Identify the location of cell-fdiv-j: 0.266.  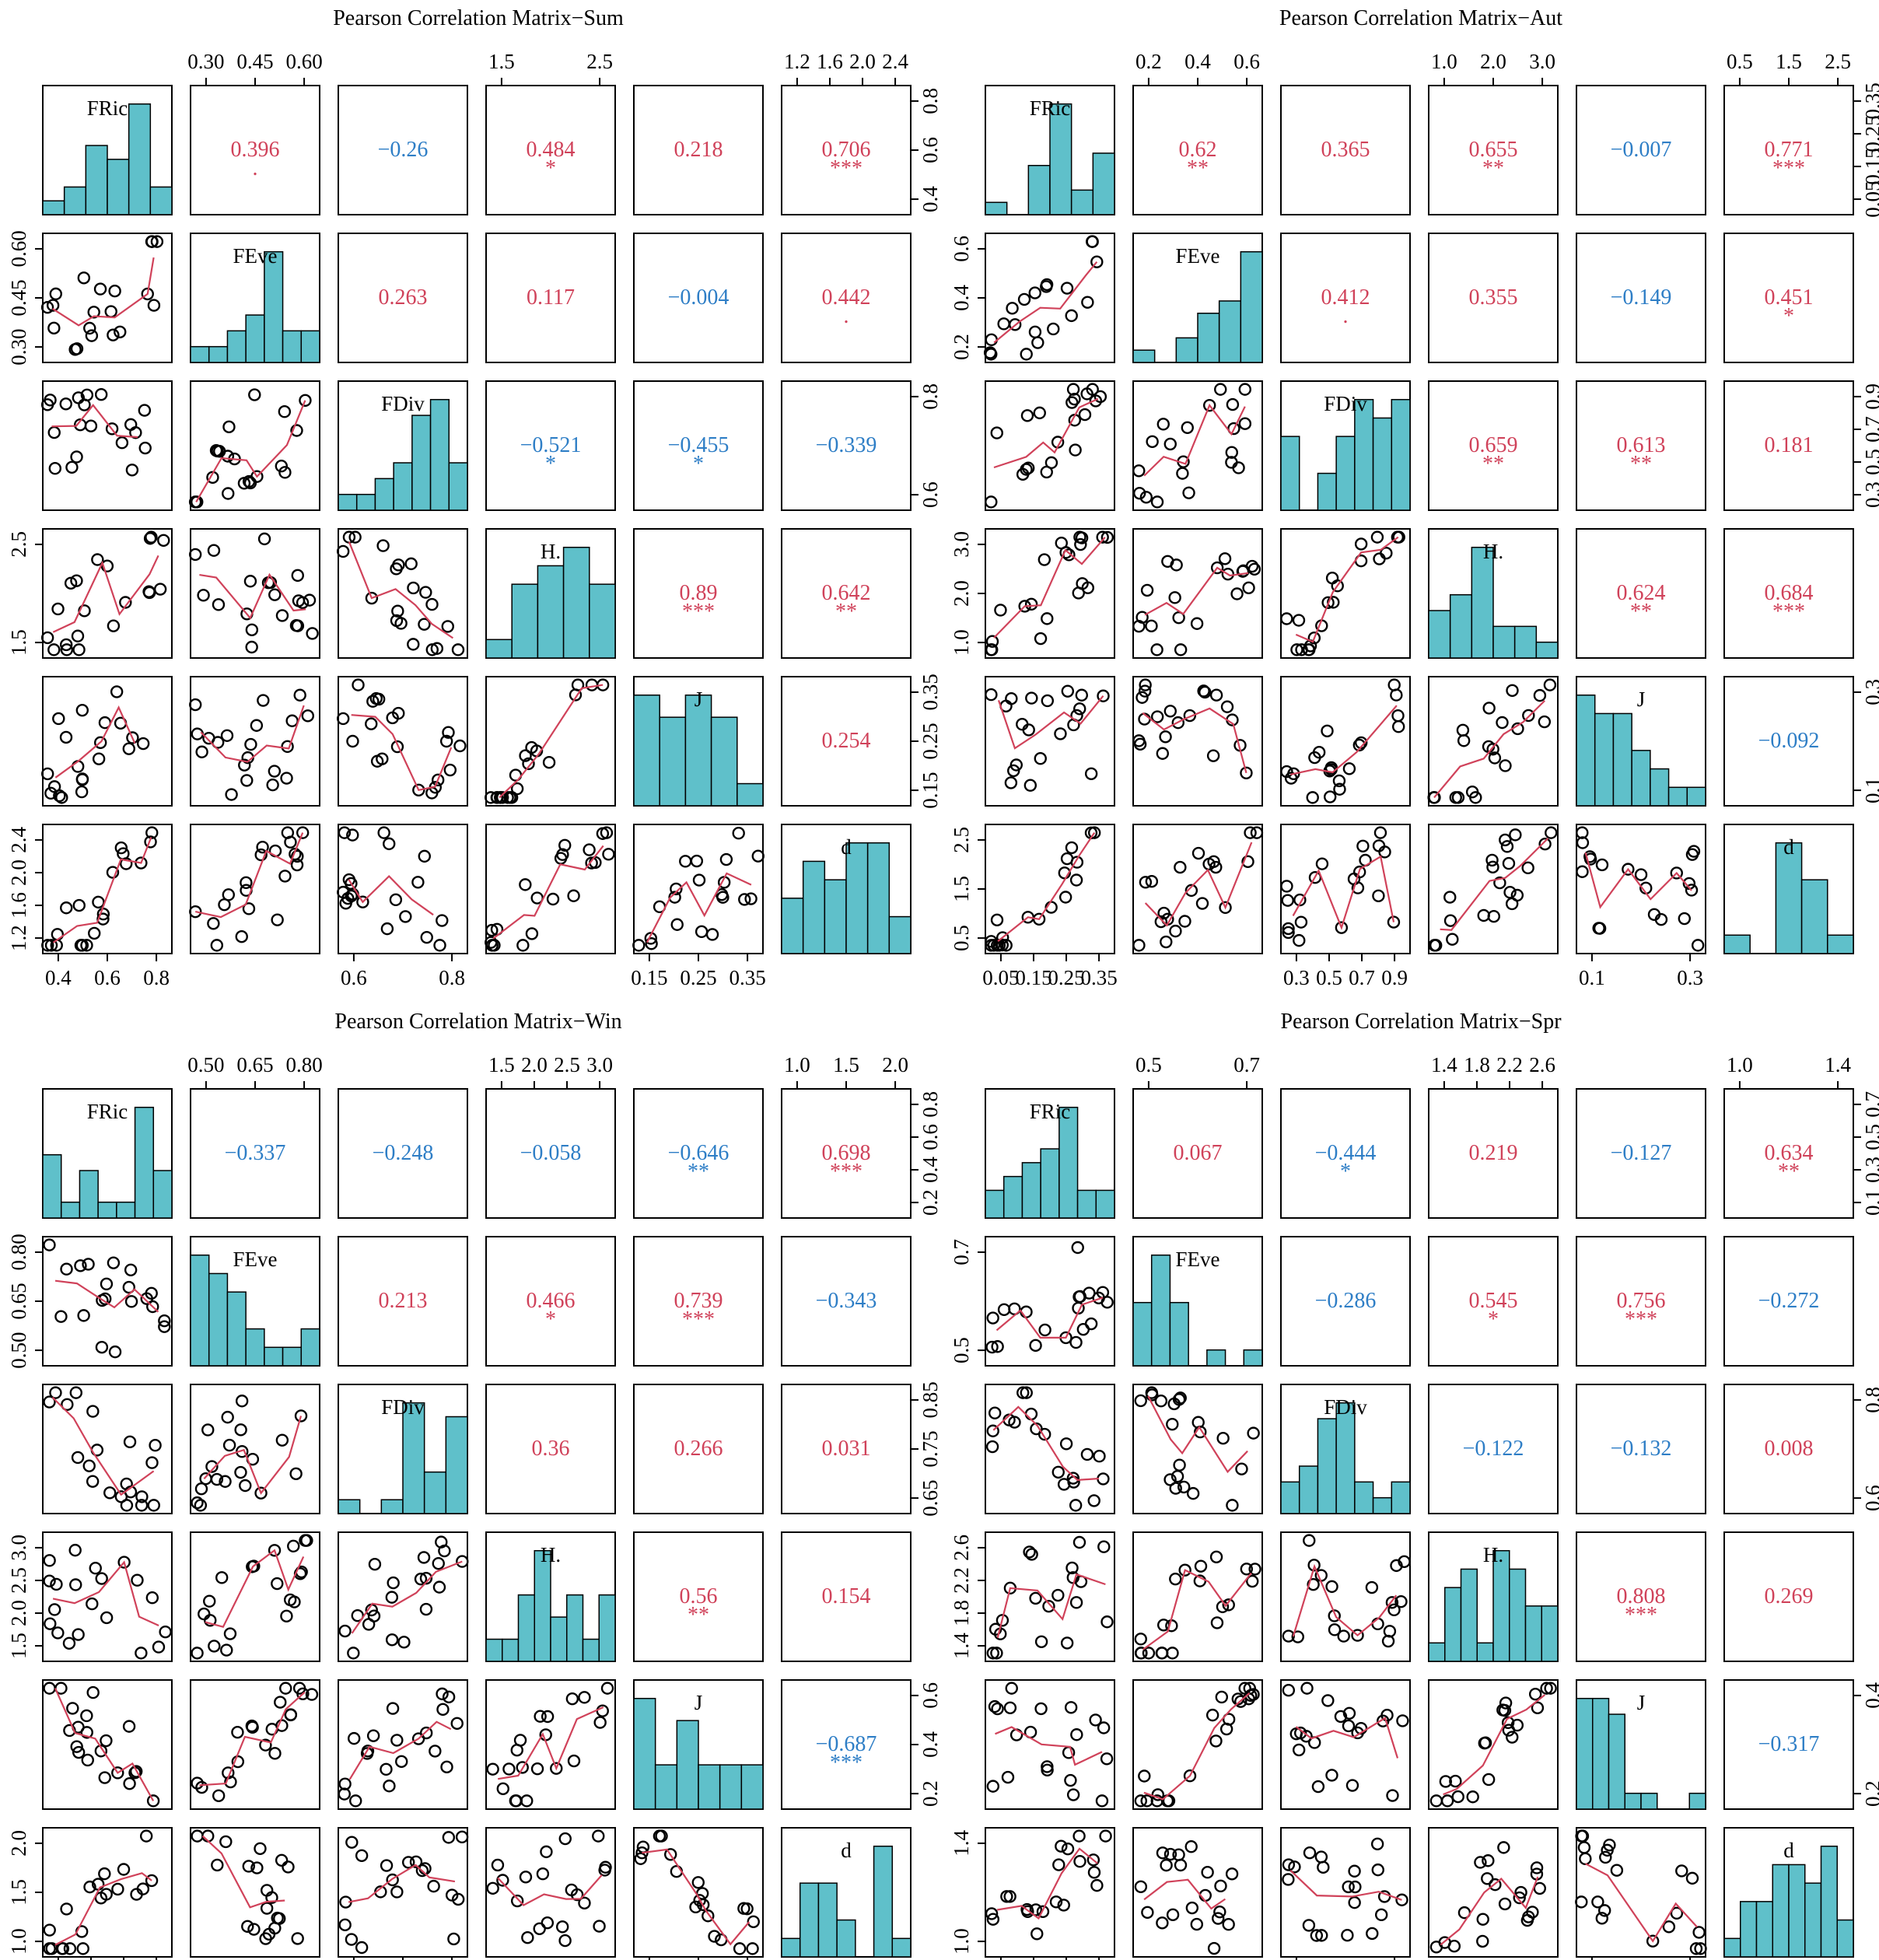
(698, 1449).